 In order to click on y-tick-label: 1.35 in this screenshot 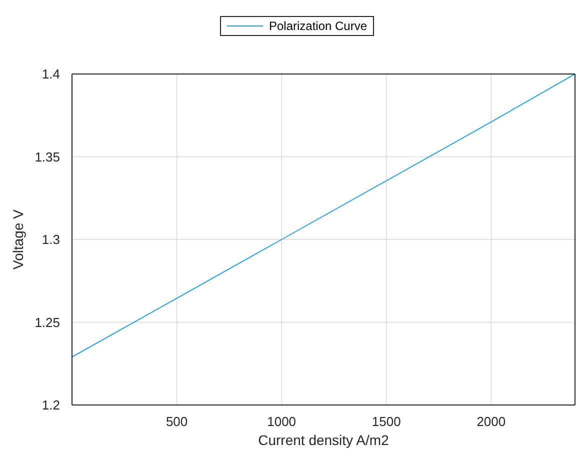, I will do `click(47, 156)`.